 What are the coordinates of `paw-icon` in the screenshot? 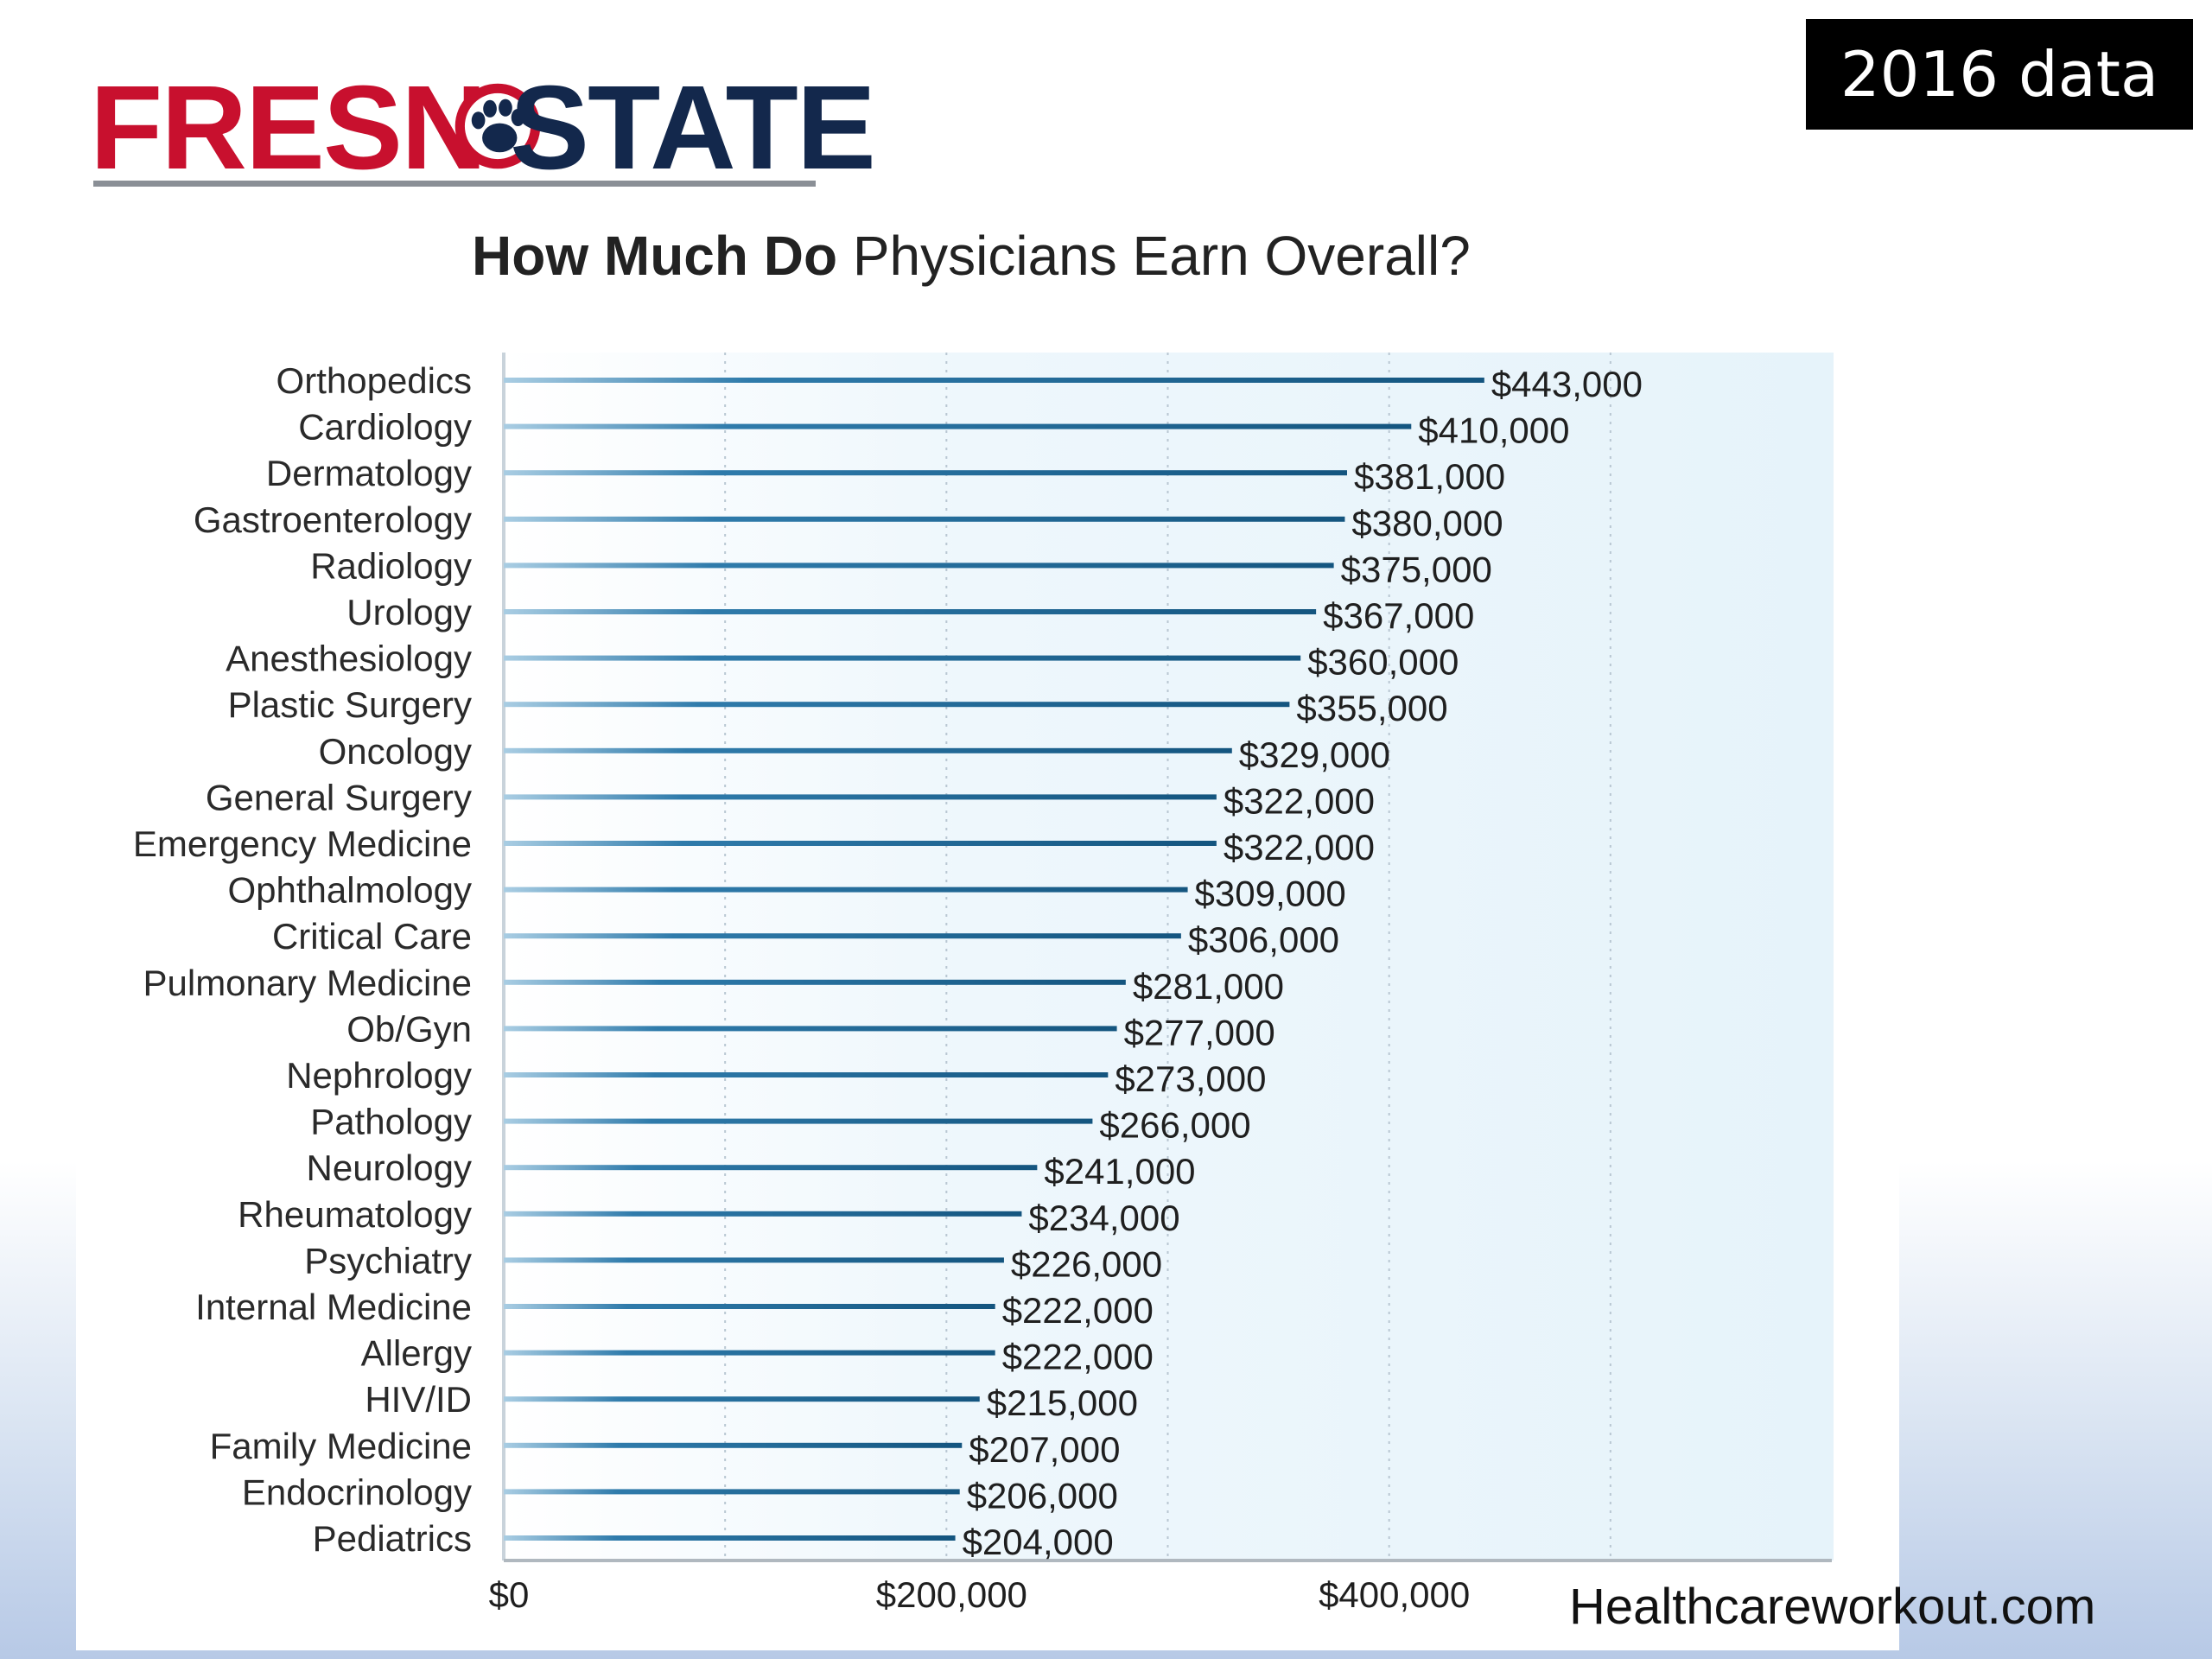 It's located at (497, 126).